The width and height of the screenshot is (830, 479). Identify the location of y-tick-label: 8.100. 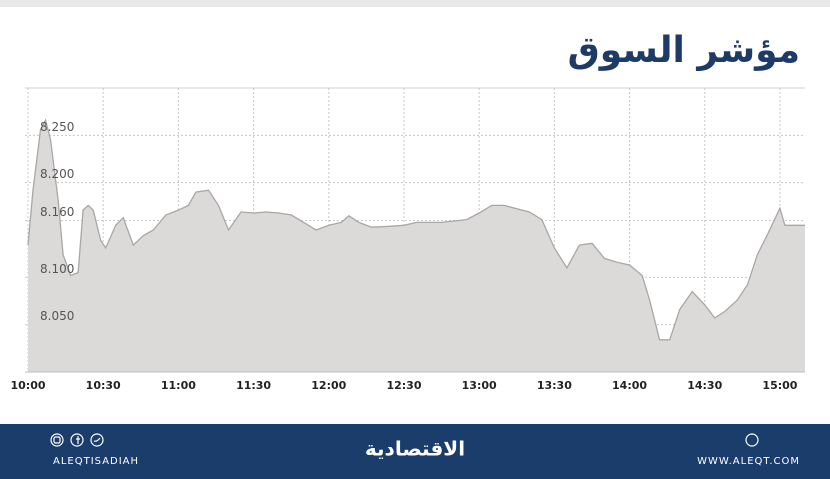
(57, 269).